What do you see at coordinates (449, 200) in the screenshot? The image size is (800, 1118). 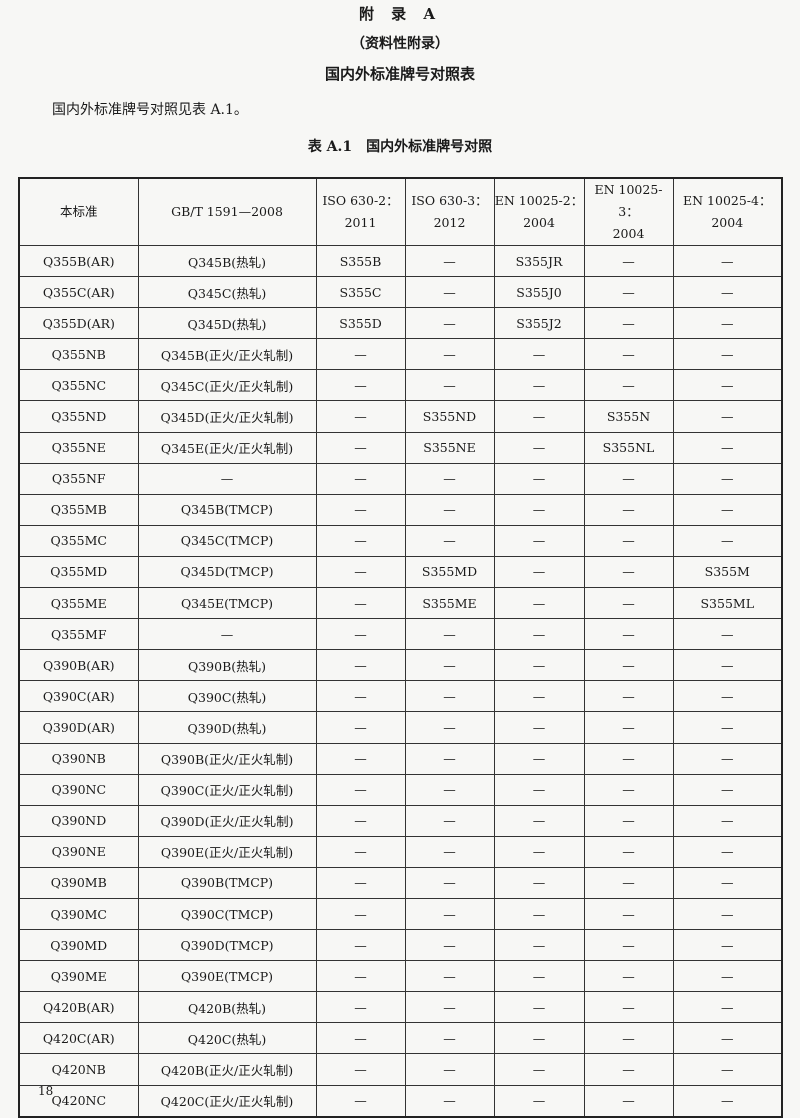 I see `column-header-line: ISO 630-3：` at bounding box center [449, 200].